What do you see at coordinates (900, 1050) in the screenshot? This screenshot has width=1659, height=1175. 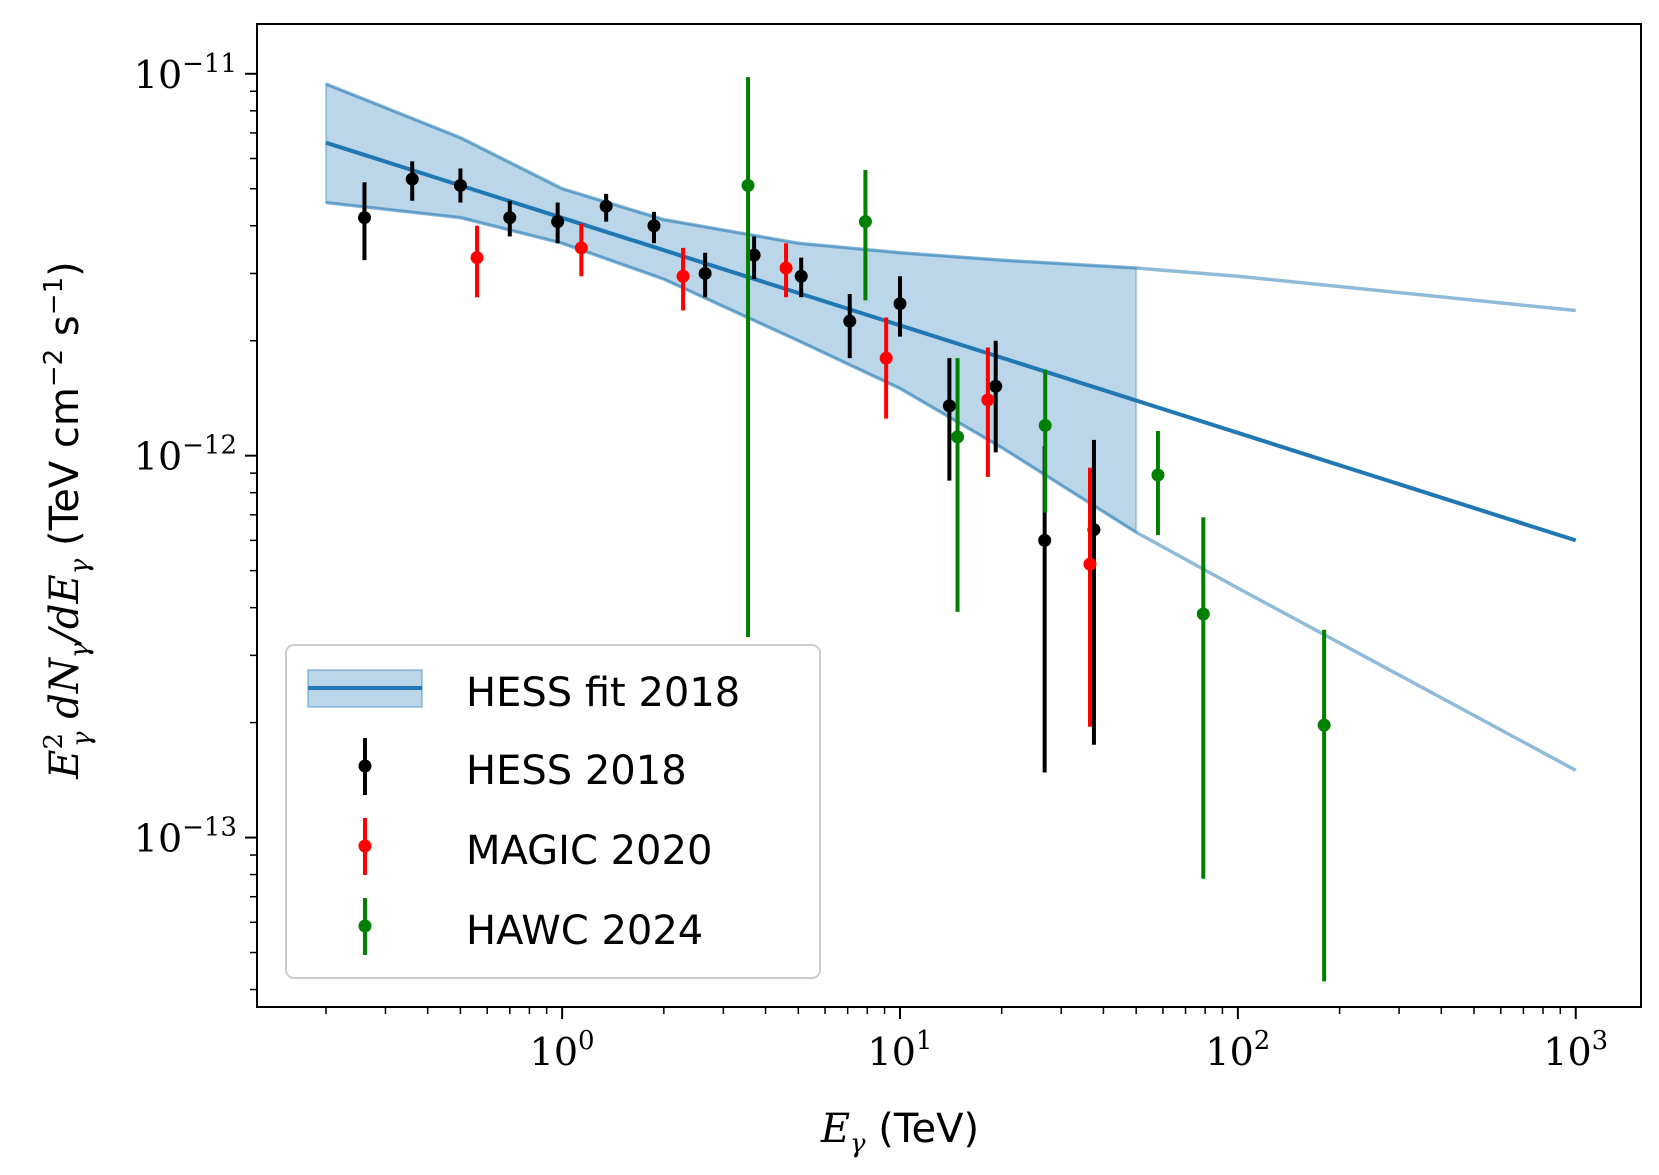 I see `x-tick-label-1: 101` at bounding box center [900, 1050].